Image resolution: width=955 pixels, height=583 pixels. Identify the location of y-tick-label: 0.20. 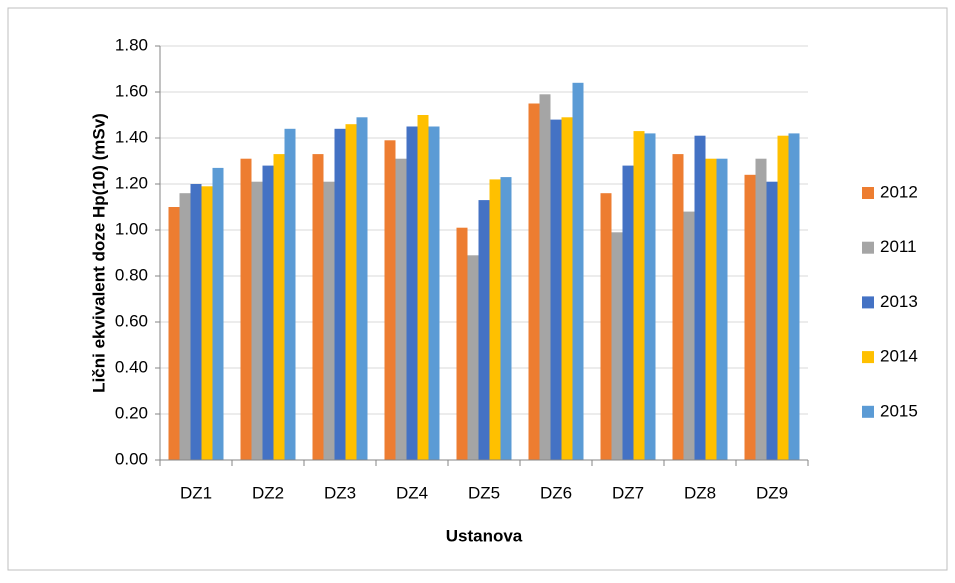
(131, 412).